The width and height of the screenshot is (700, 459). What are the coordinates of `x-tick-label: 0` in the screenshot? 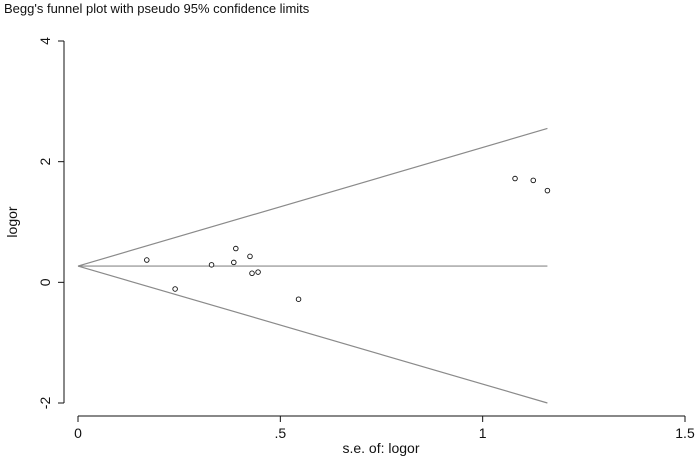 It's located at (78, 433).